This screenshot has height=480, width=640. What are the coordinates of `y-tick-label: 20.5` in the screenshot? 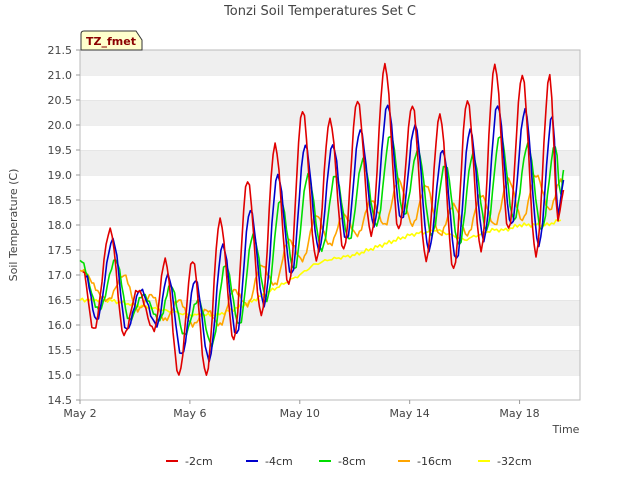 It's located at (60, 100).